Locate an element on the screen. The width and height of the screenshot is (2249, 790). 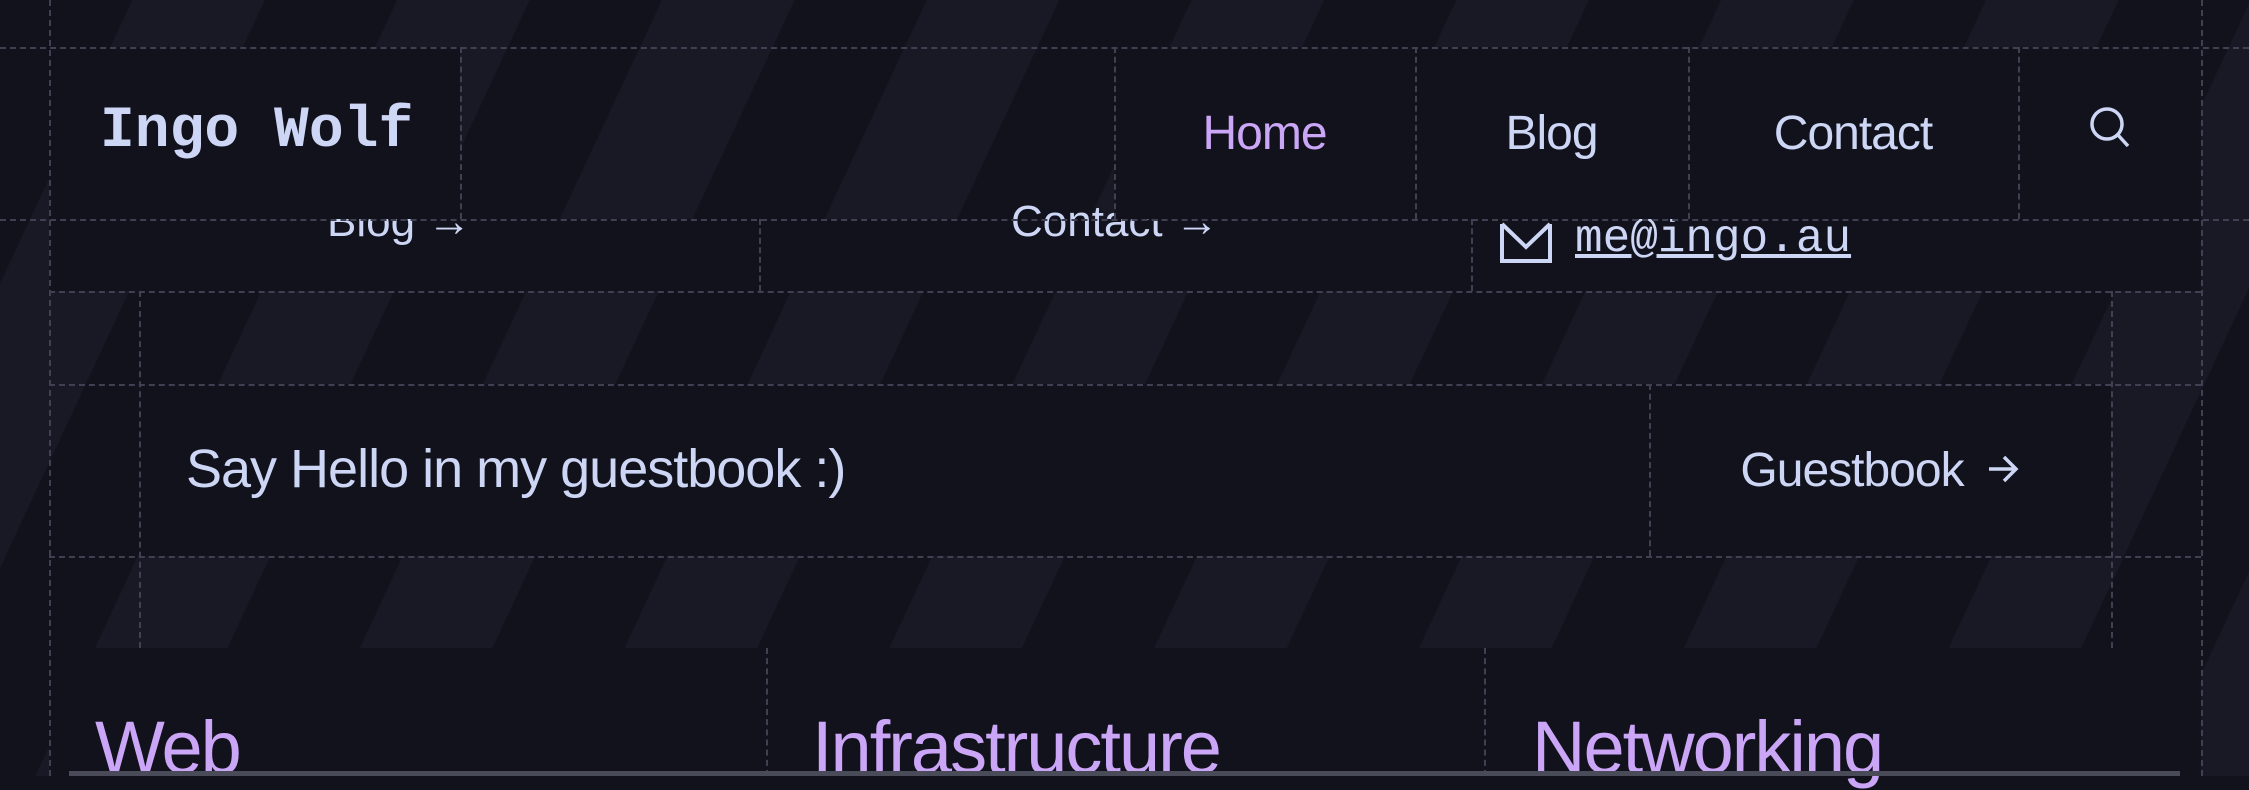
horizontal-scrollbar is located at coordinates (1124, 773).